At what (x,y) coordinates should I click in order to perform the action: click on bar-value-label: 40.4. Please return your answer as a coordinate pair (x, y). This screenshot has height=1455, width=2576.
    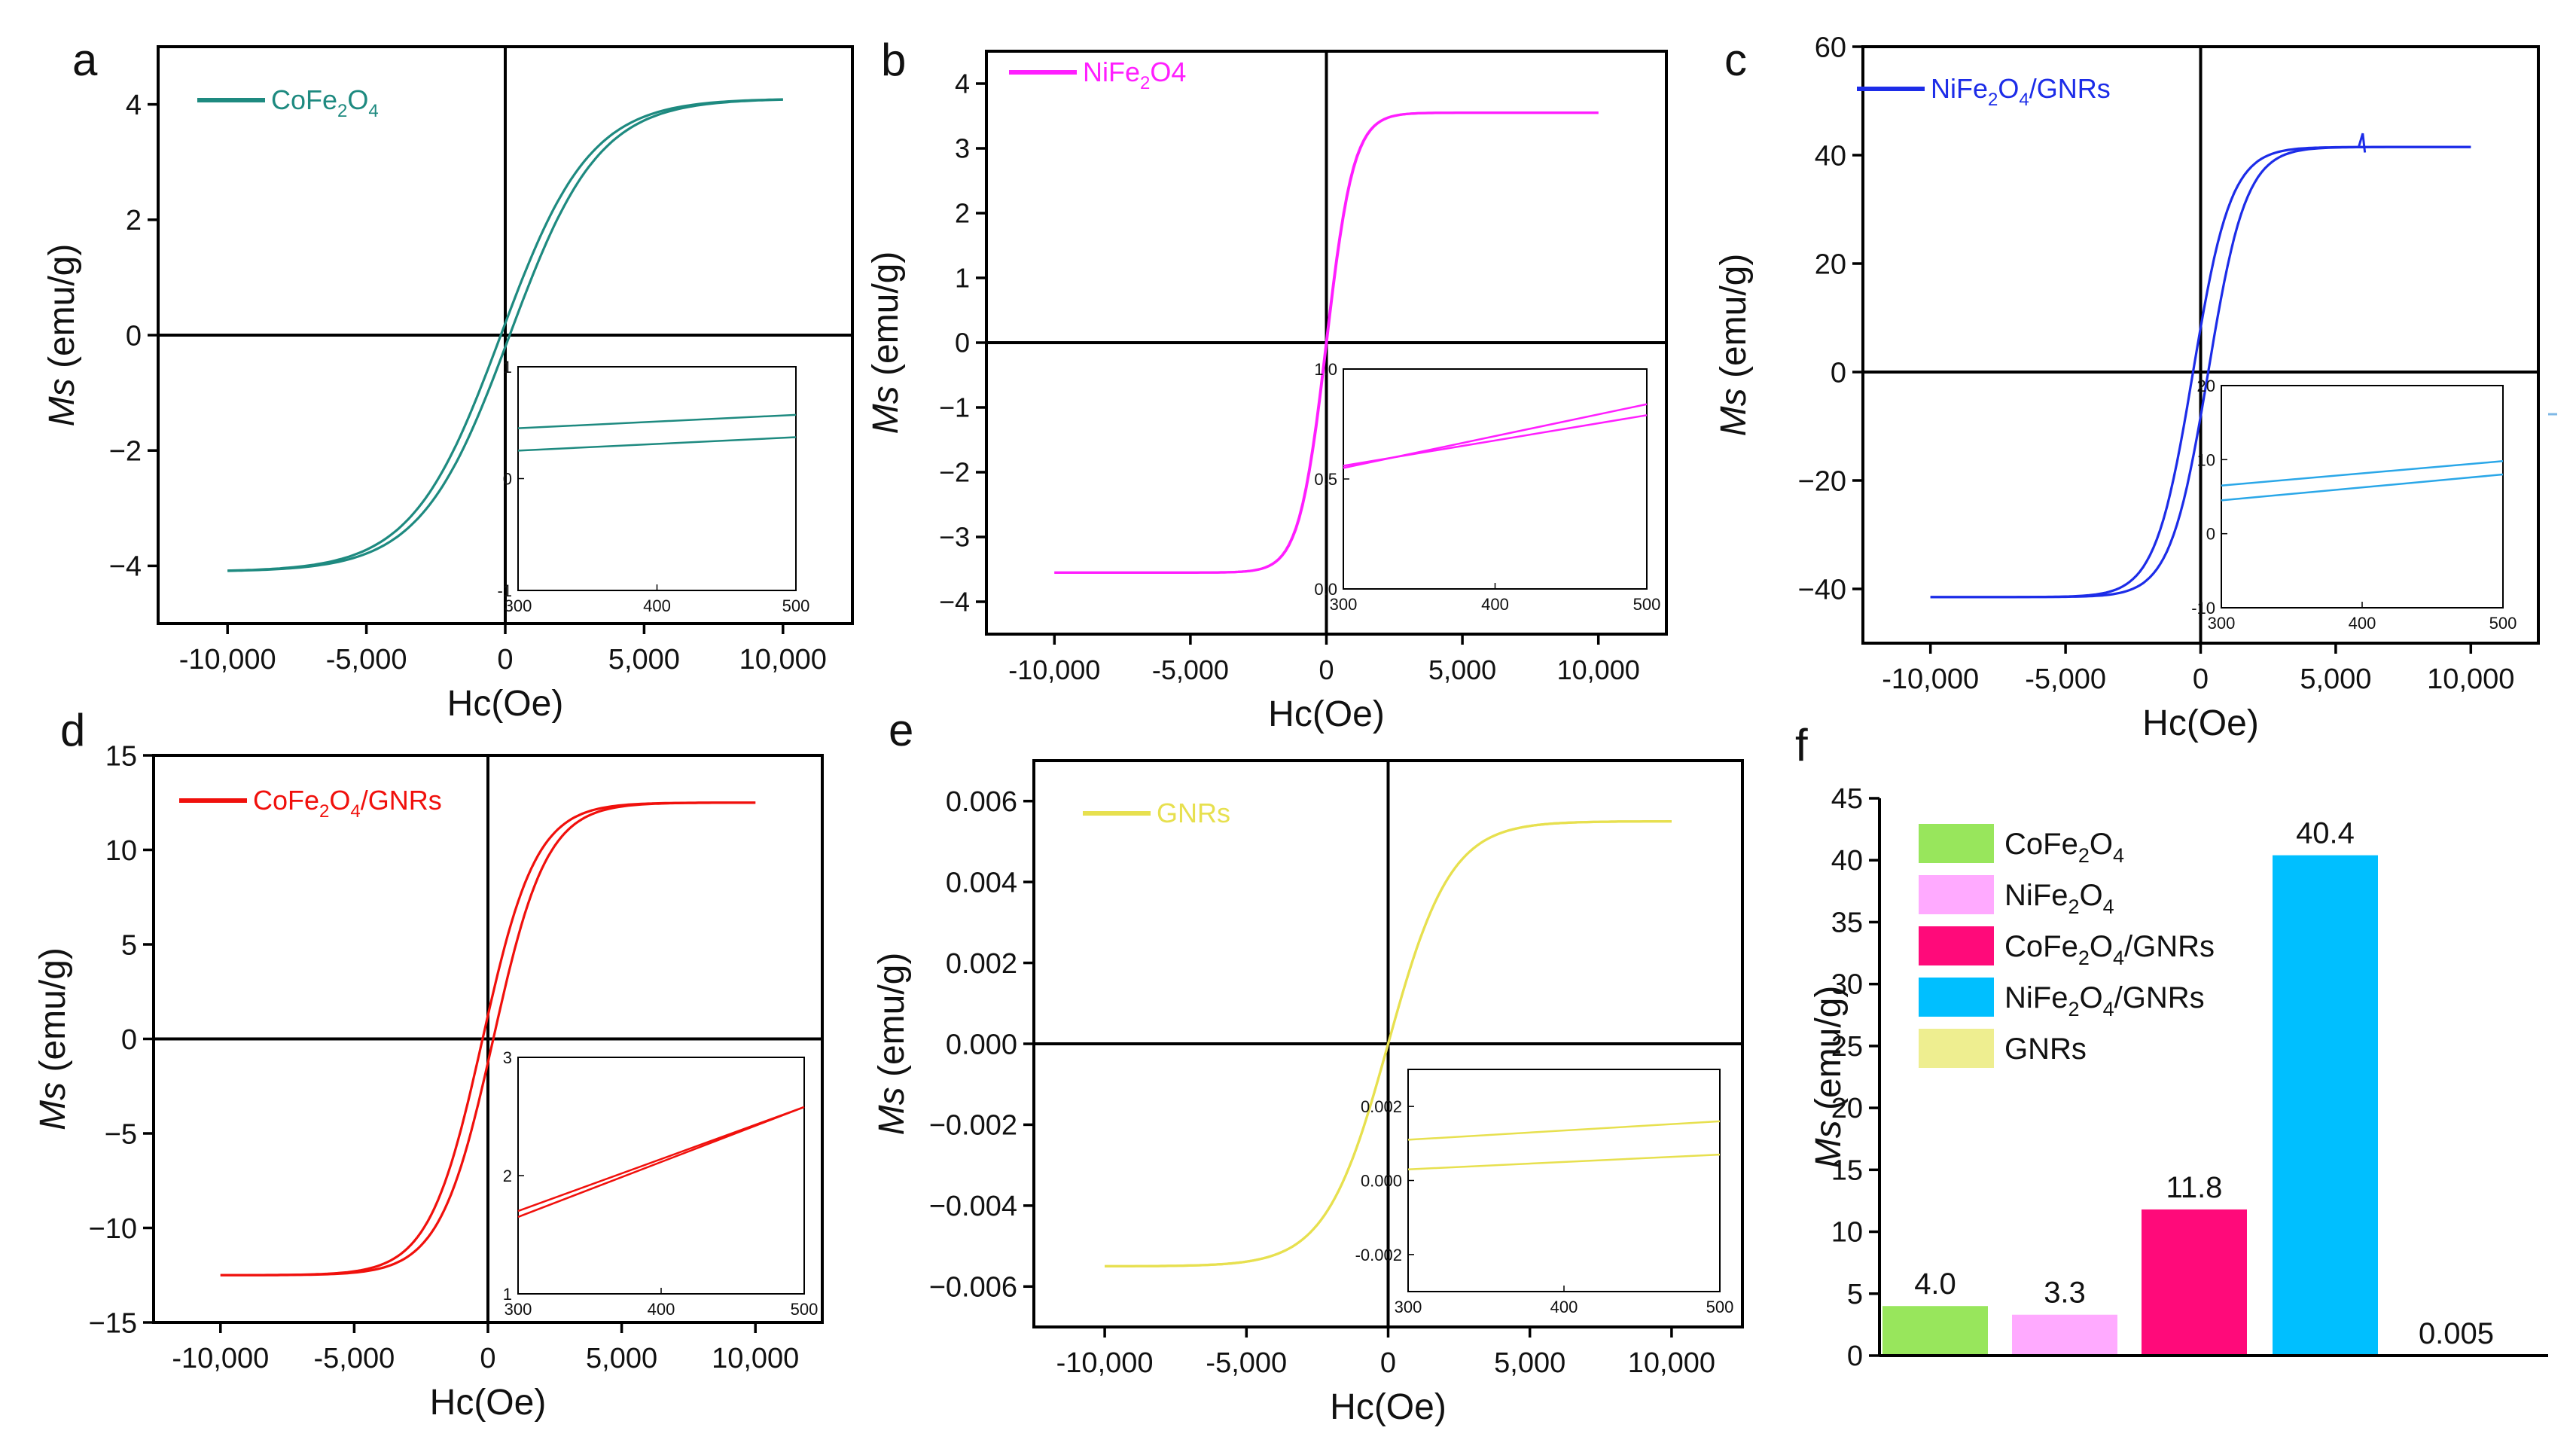
    Looking at the image, I should click on (2325, 833).